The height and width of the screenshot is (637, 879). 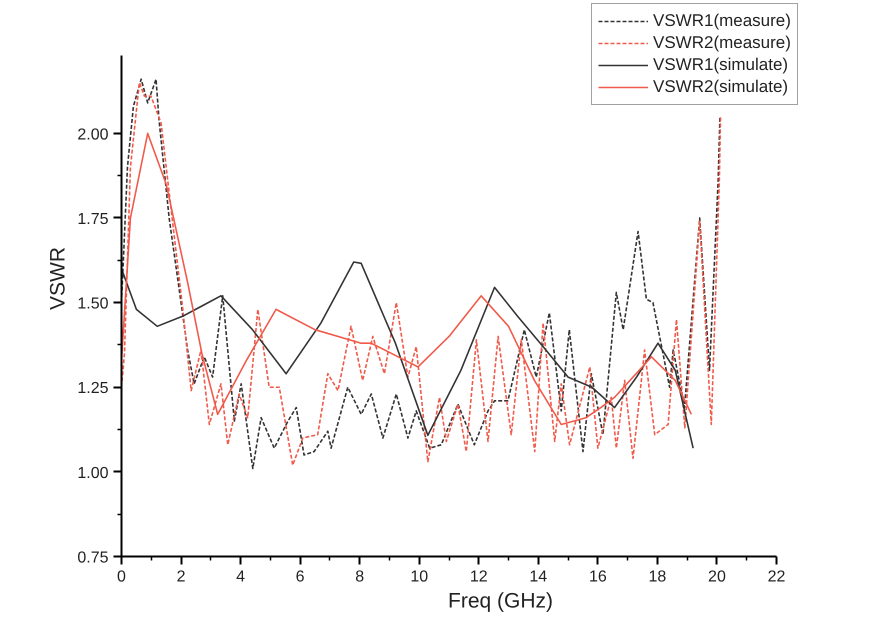 What do you see at coordinates (722, 21) in the screenshot?
I see `legend-label: VSWR1(measure)` at bounding box center [722, 21].